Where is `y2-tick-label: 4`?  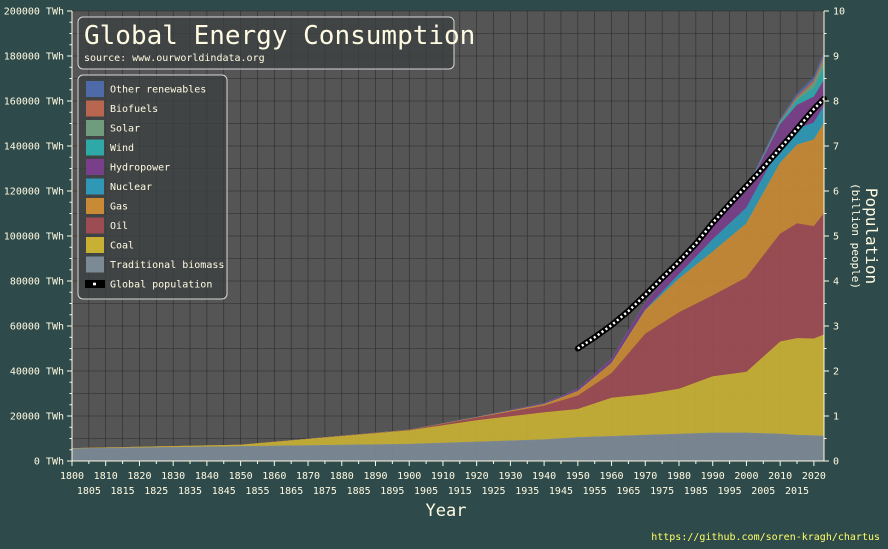 y2-tick-label: 4 is located at coordinates (836, 282).